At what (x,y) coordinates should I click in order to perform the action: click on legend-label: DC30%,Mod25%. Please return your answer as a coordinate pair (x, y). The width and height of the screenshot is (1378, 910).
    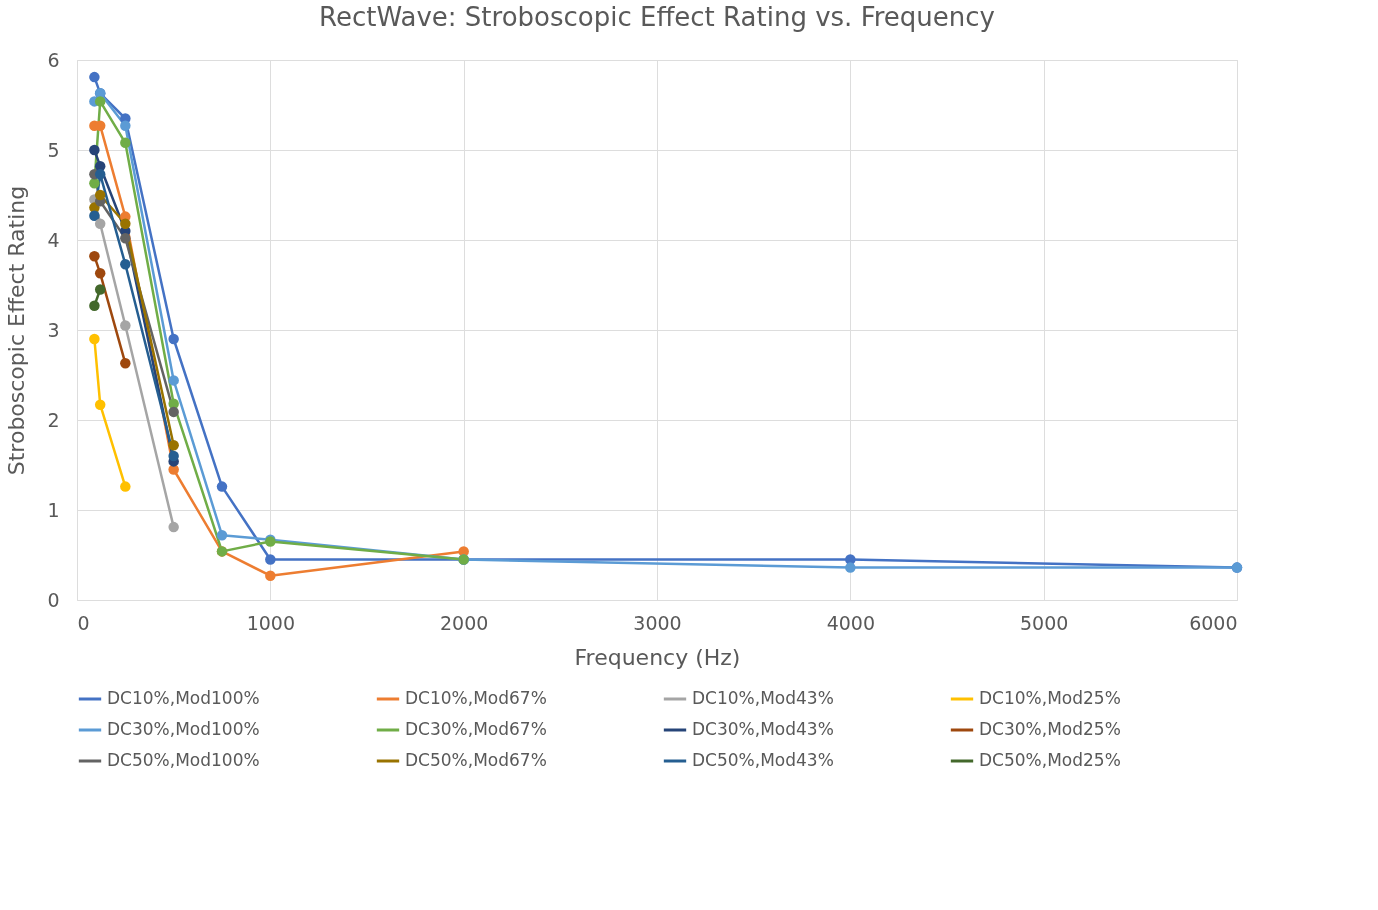
    Looking at the image, I should click on (1050, 729).